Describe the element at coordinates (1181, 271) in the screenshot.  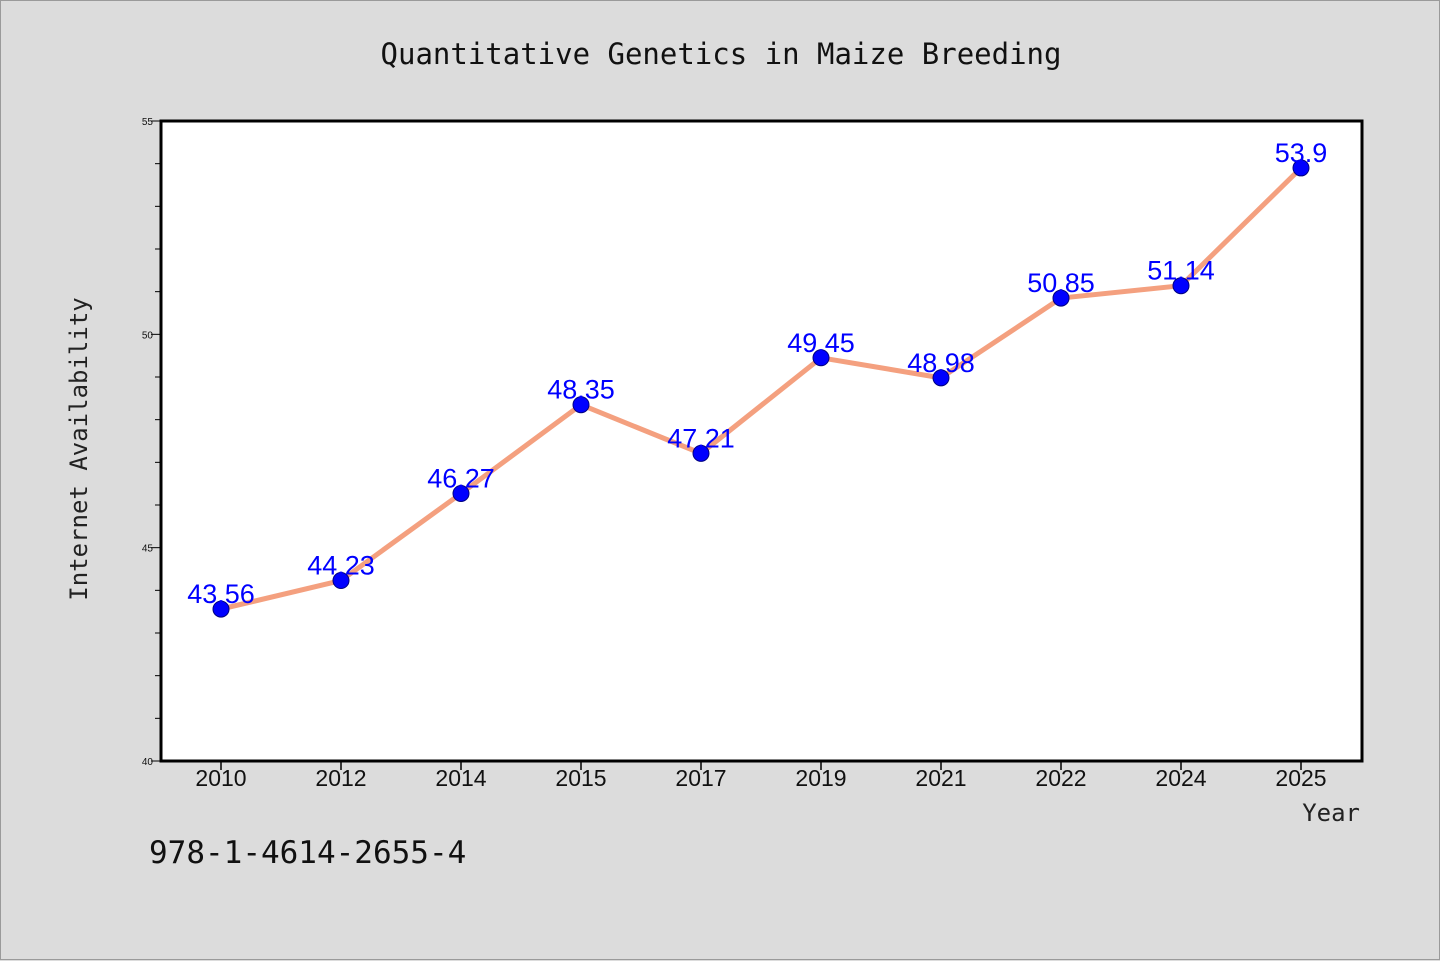
I see `data-label: 51.14` at that location.